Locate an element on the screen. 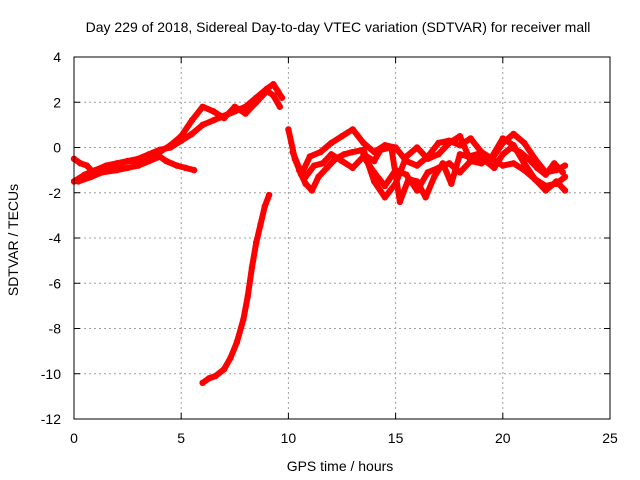  y-tick-label: -12 is located at coordinates (51, 419).